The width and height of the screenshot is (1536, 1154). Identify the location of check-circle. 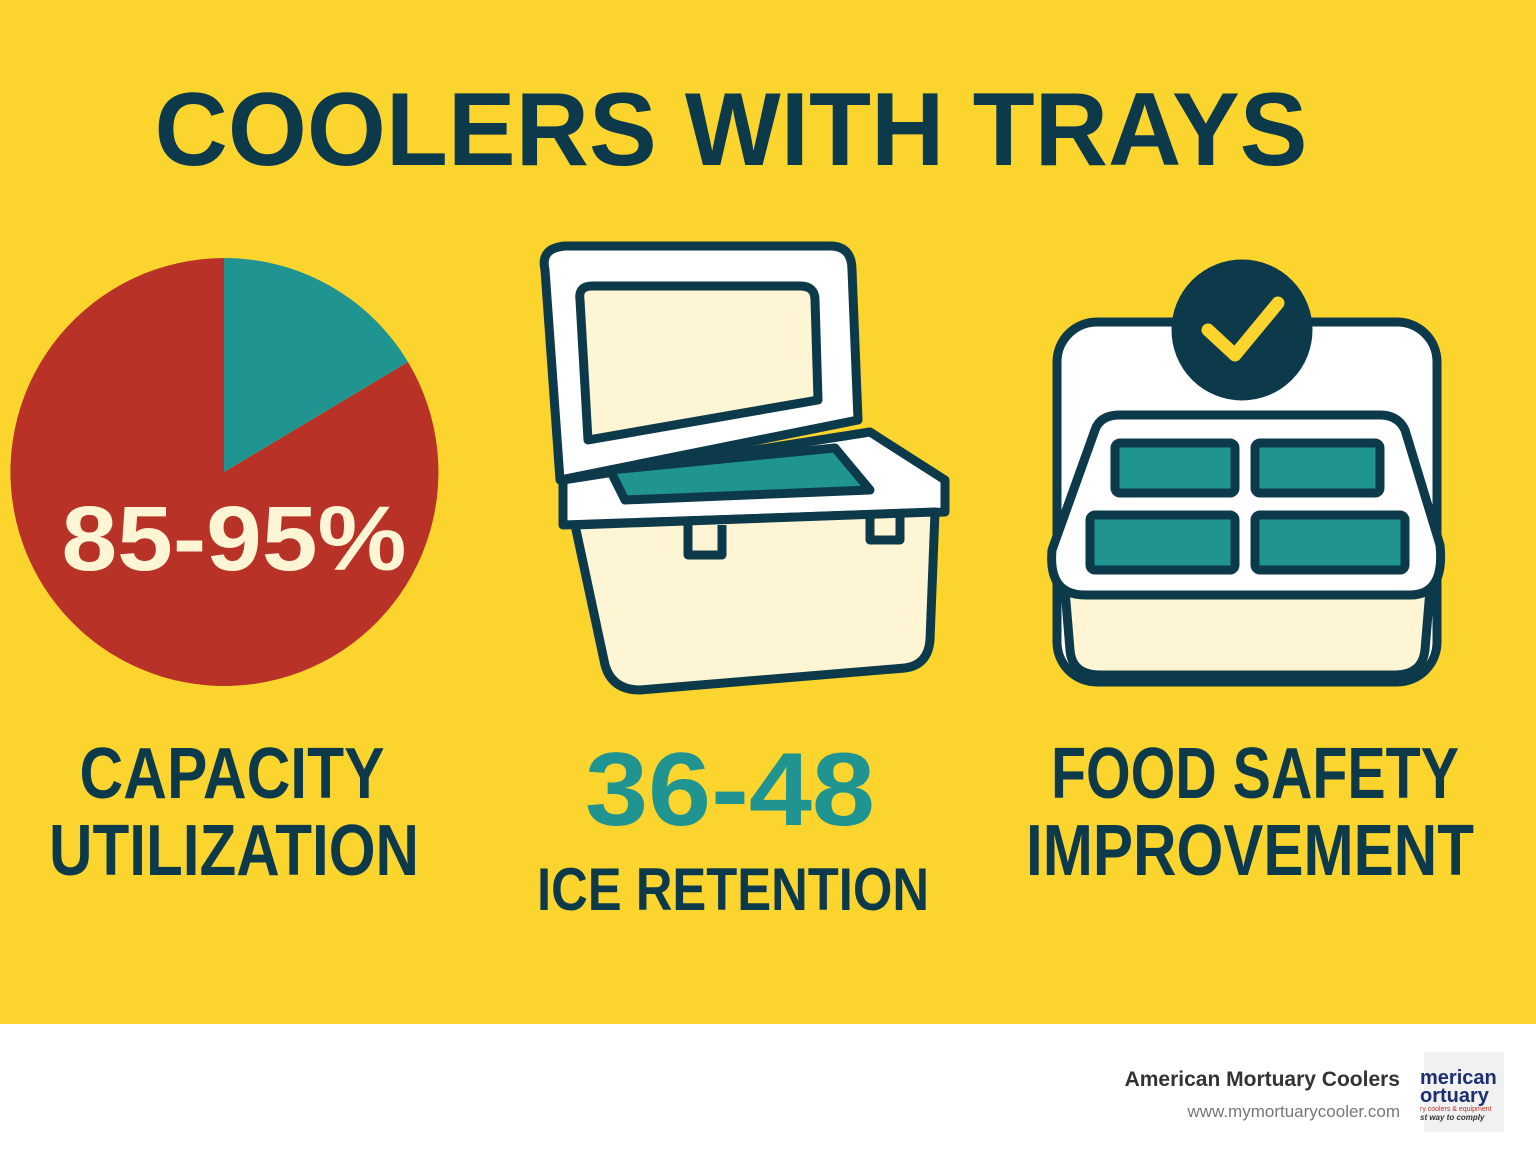
(1242, 330).